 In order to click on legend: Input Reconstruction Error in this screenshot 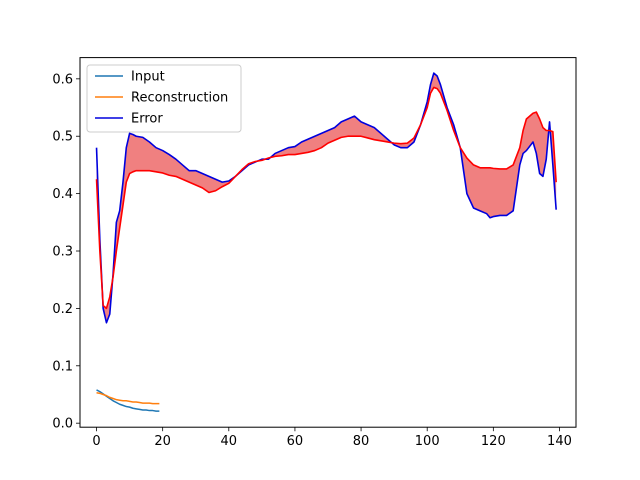, I will do `click(164, 98)`.